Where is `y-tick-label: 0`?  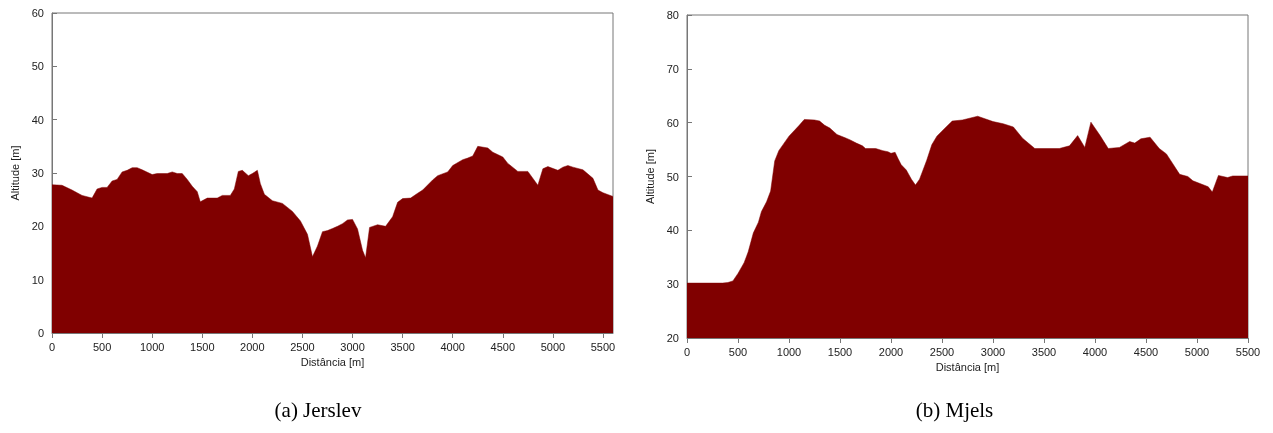
y-tick-label: 0 is located at coordinates (40, 333).